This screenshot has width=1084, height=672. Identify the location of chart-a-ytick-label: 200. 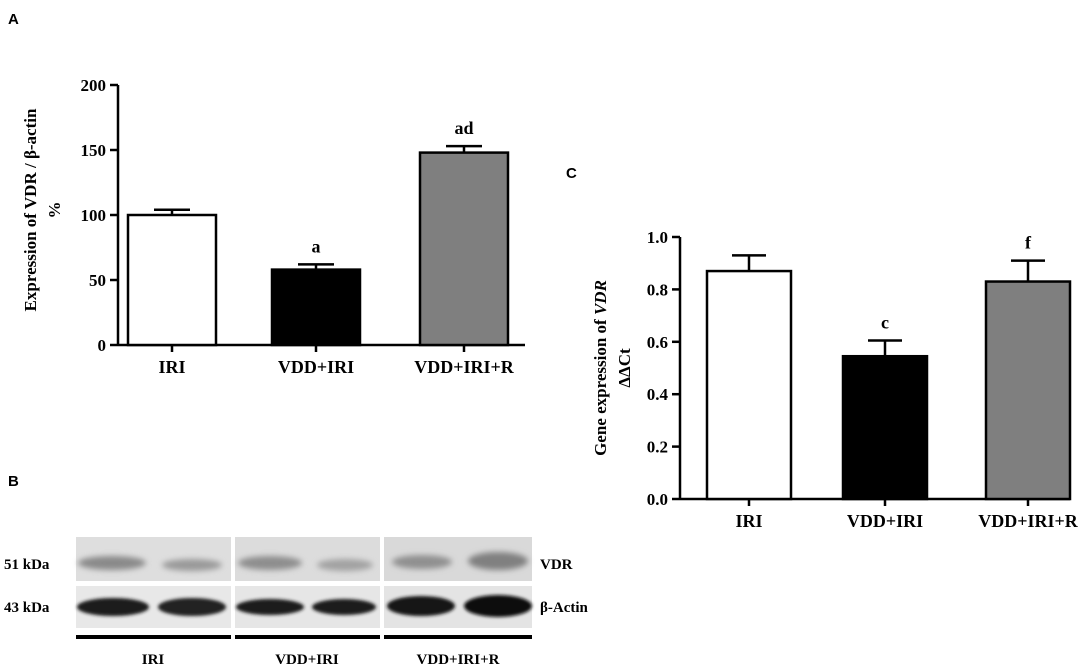
(94, 85).